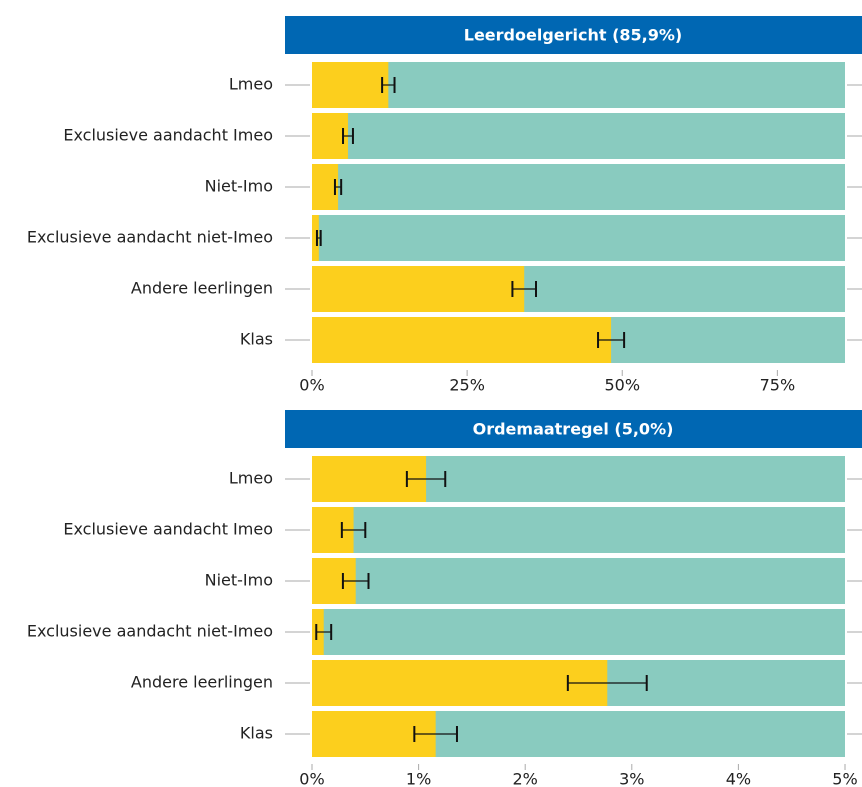 The image size is (862, 787). What do you see at coordinates (778, 385) in the screenshot?
I see `x-tick-label: 75%` at bounding box center [778, 385].